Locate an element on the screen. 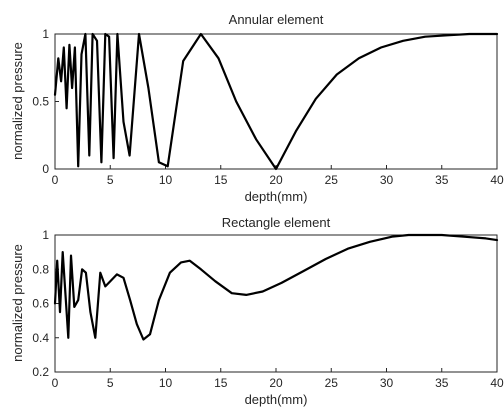 Image resolution: width=504 pixels, height=412 pixels. annular-chart-title: Annular element is located at coordinates (276, 19).